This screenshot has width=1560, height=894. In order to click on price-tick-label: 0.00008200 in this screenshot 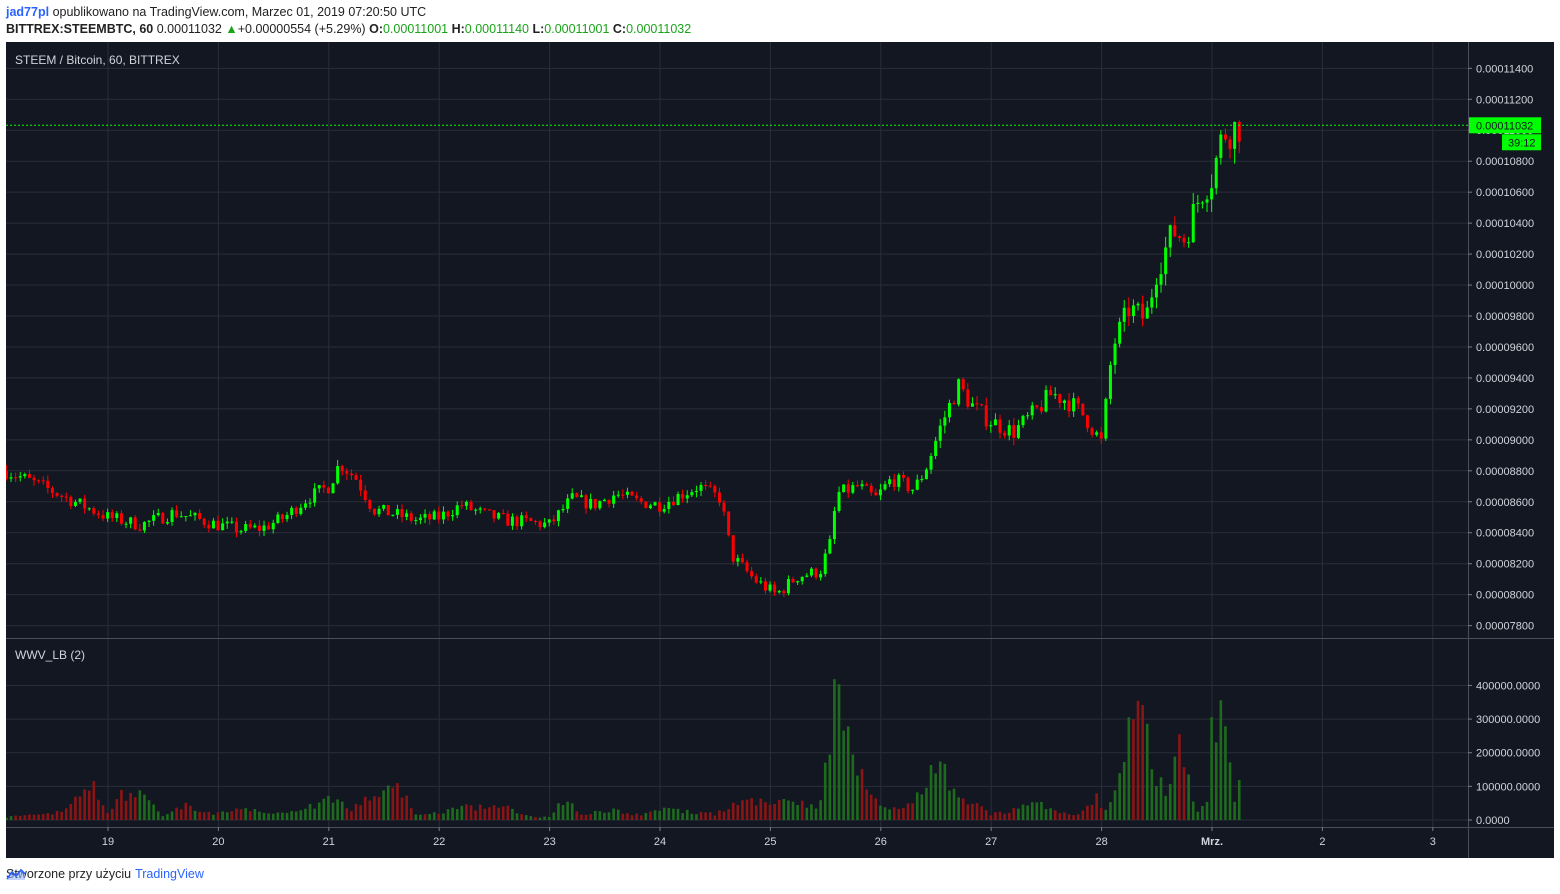, I will do `click(1505, 565)`.